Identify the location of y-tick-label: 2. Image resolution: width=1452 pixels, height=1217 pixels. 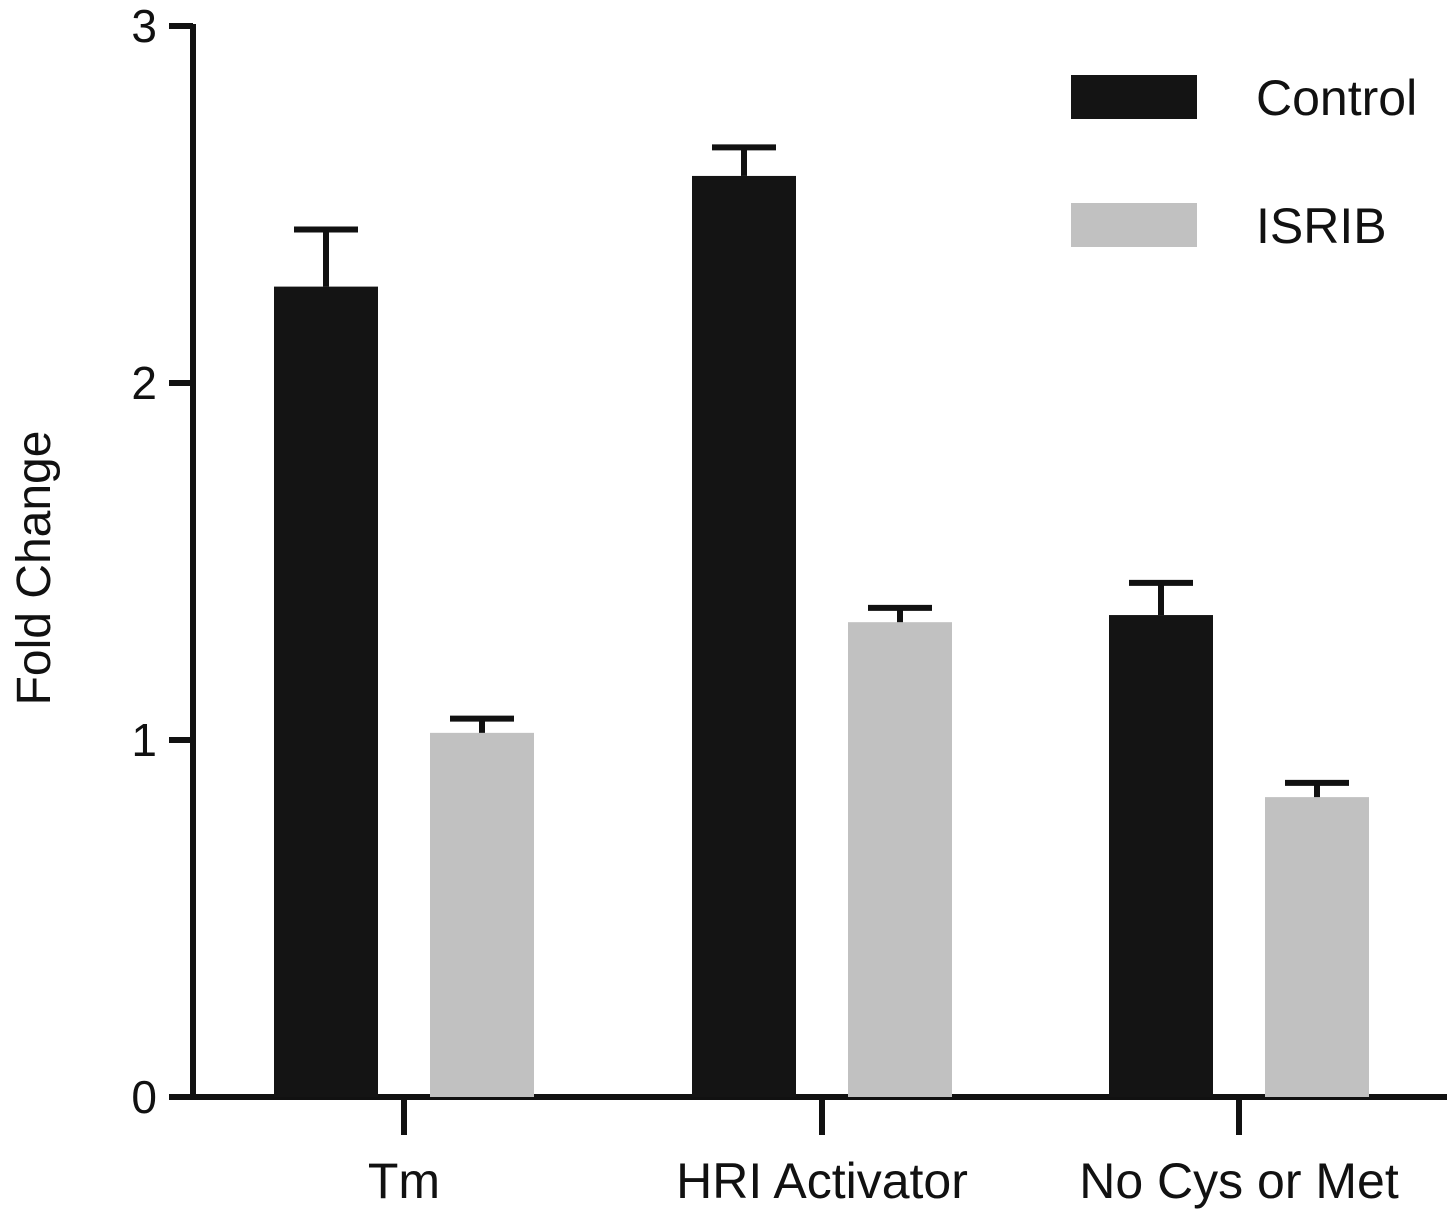
(144, 383).